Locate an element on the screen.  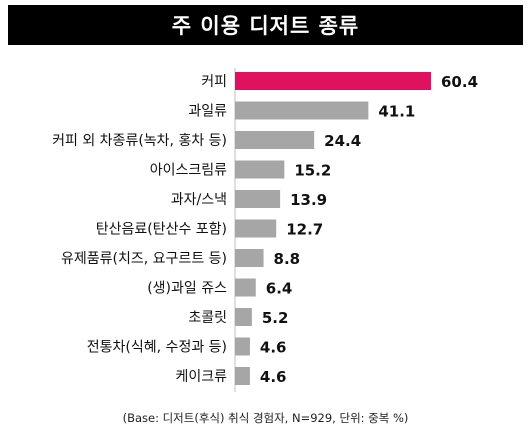
value-label: 60.4 is located at coordinates (459, 82).